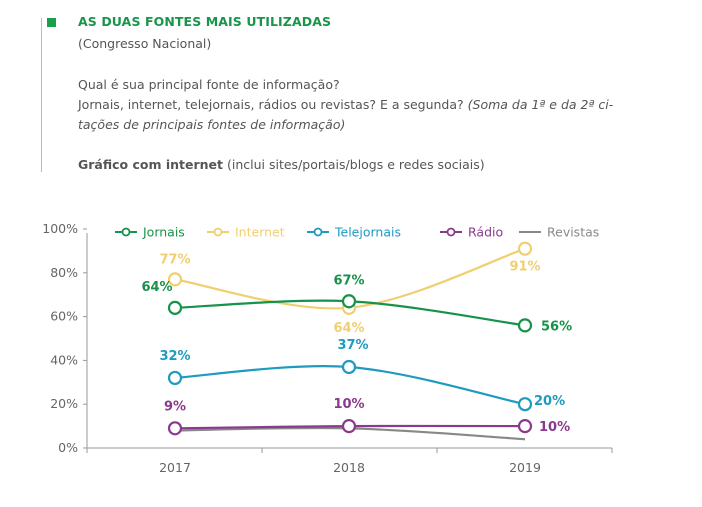  Describe the element at coordinates (41, 95) in the screenshot. I see `header-accent-rule` at that location.